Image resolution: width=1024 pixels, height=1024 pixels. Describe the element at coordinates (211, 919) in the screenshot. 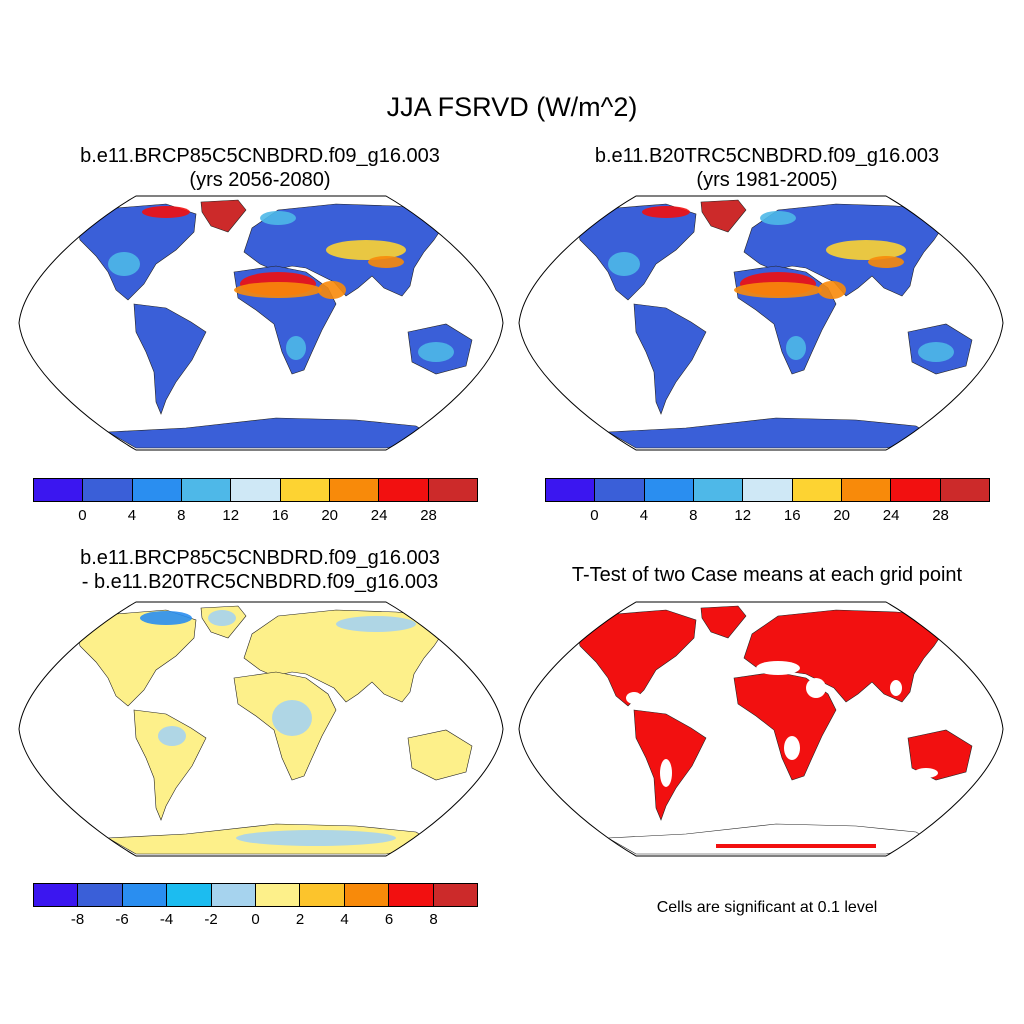

I see `colorbar-tick-label: -2` at that location.